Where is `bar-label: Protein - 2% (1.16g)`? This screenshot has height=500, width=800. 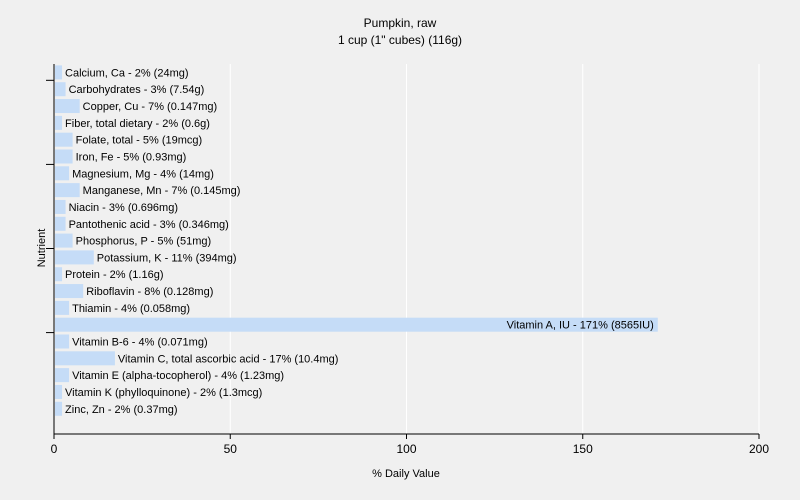
bar-label: Protein - 2% (1.16g) is located at coordinates (114, 275).